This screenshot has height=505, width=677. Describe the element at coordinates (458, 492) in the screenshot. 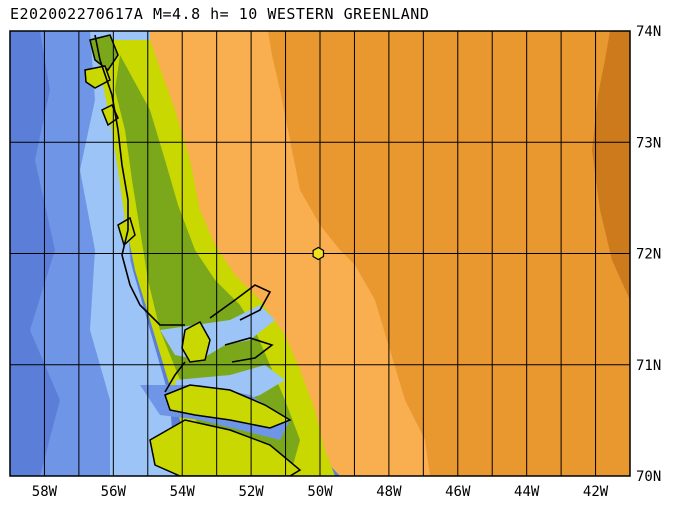

I see `longitude-label: 46W` at that location.